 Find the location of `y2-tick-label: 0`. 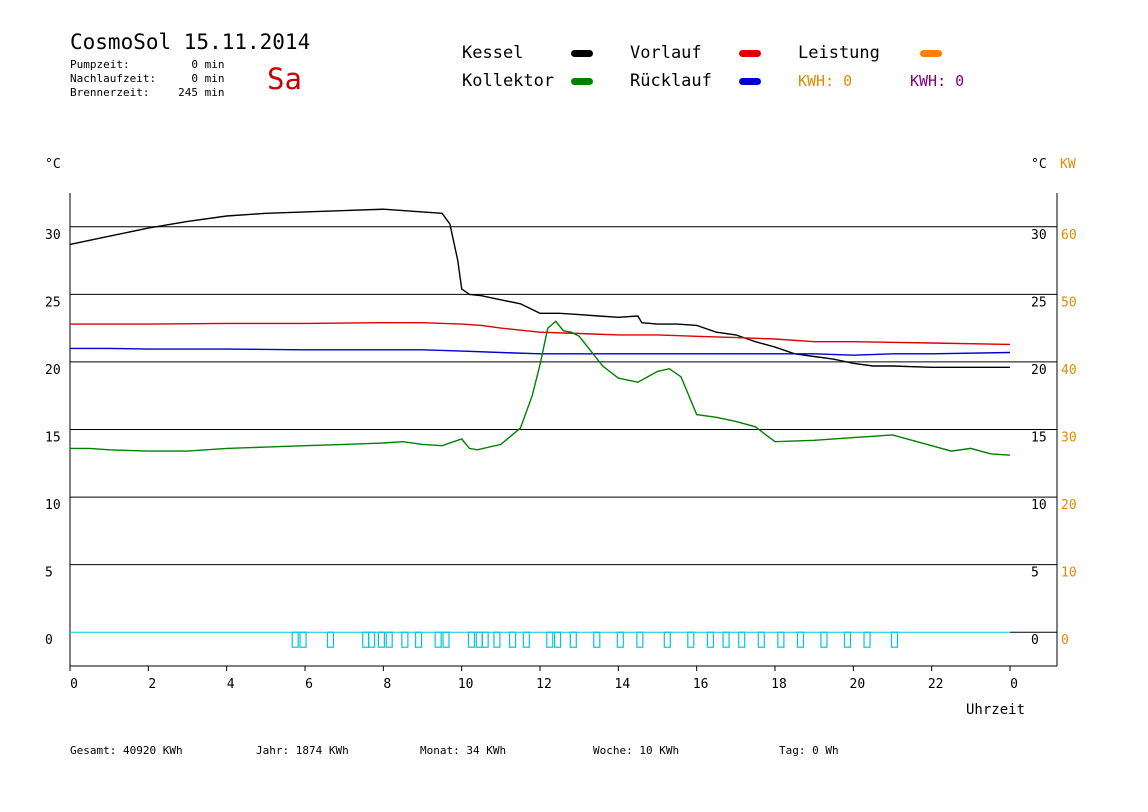

y2-tick-label: 0 is located at coordinates (1065, 640).